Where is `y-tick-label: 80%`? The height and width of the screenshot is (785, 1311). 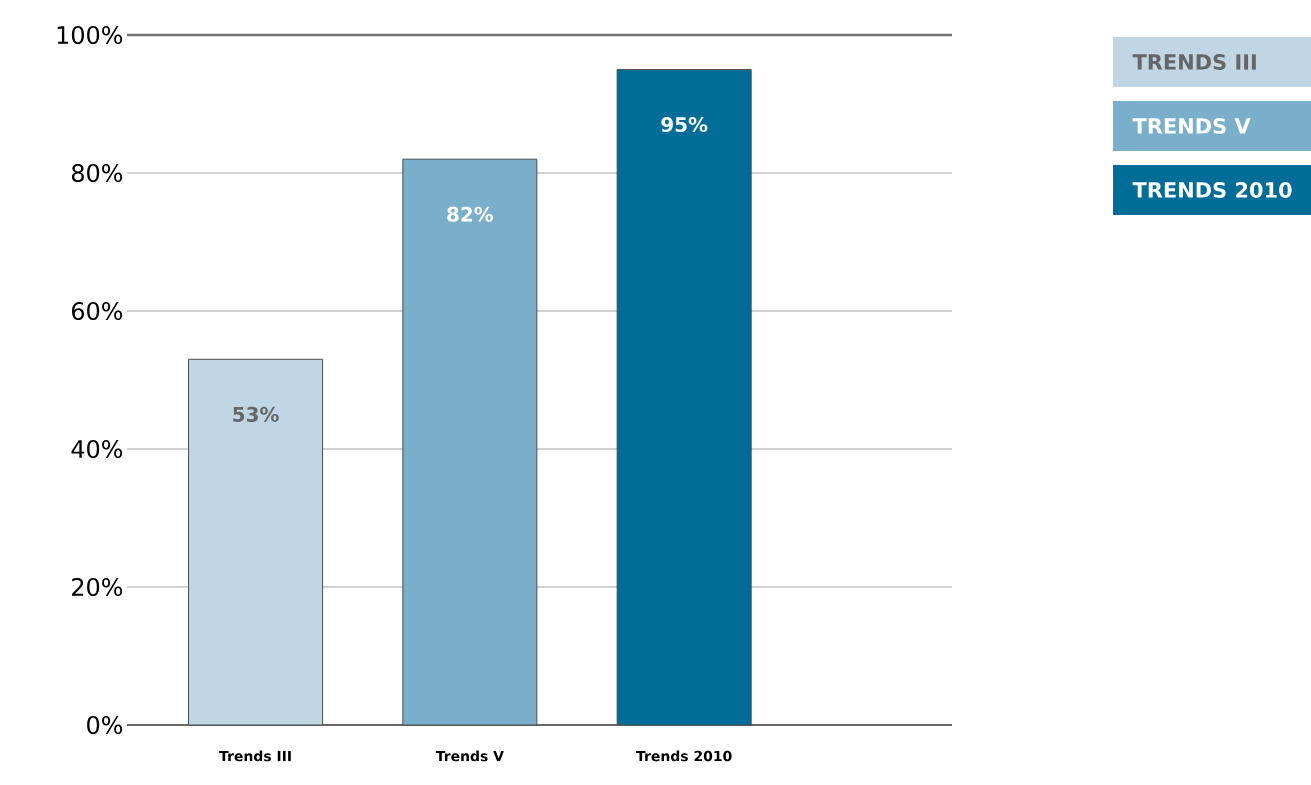
y-tick-label: 80% is located at coordinates (97, 173).